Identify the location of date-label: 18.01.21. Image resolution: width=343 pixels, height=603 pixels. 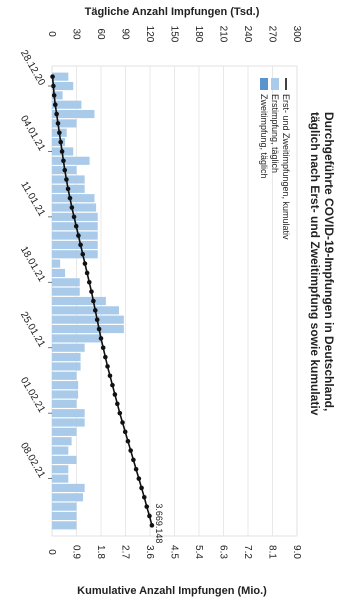
(32, 265).